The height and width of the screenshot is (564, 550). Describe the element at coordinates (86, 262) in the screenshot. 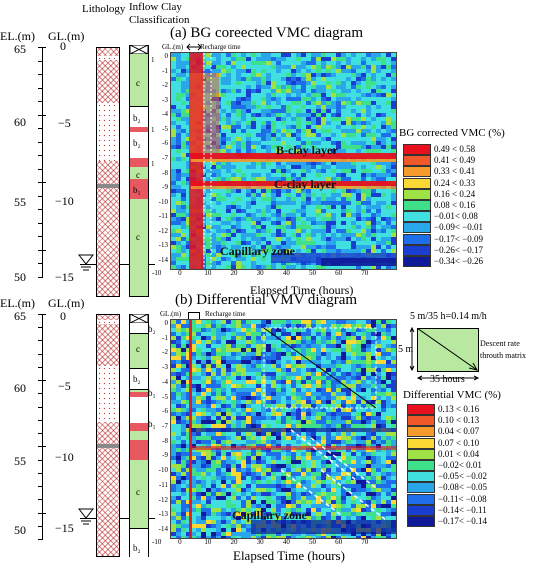

I see `water-table-icon` at that location.